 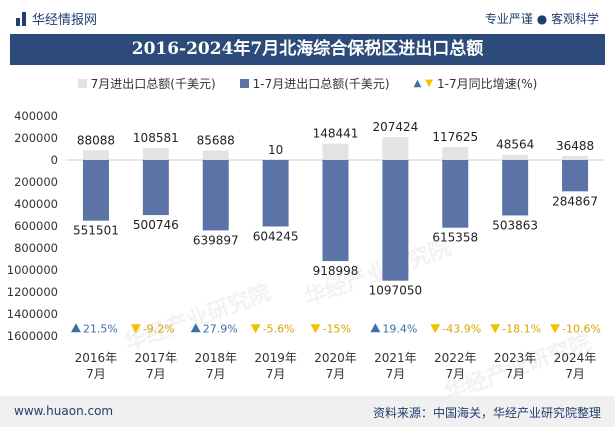 I want to click on y-tick-label: 400000, so click(x=36, y=116).